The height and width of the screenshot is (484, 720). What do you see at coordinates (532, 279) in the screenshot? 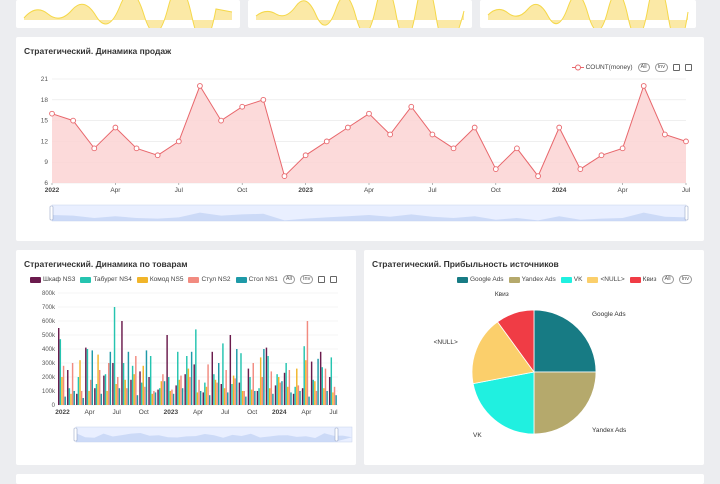
I see `pie-legend-item-1: Yandex Ads` at bounding box center [532, 279].